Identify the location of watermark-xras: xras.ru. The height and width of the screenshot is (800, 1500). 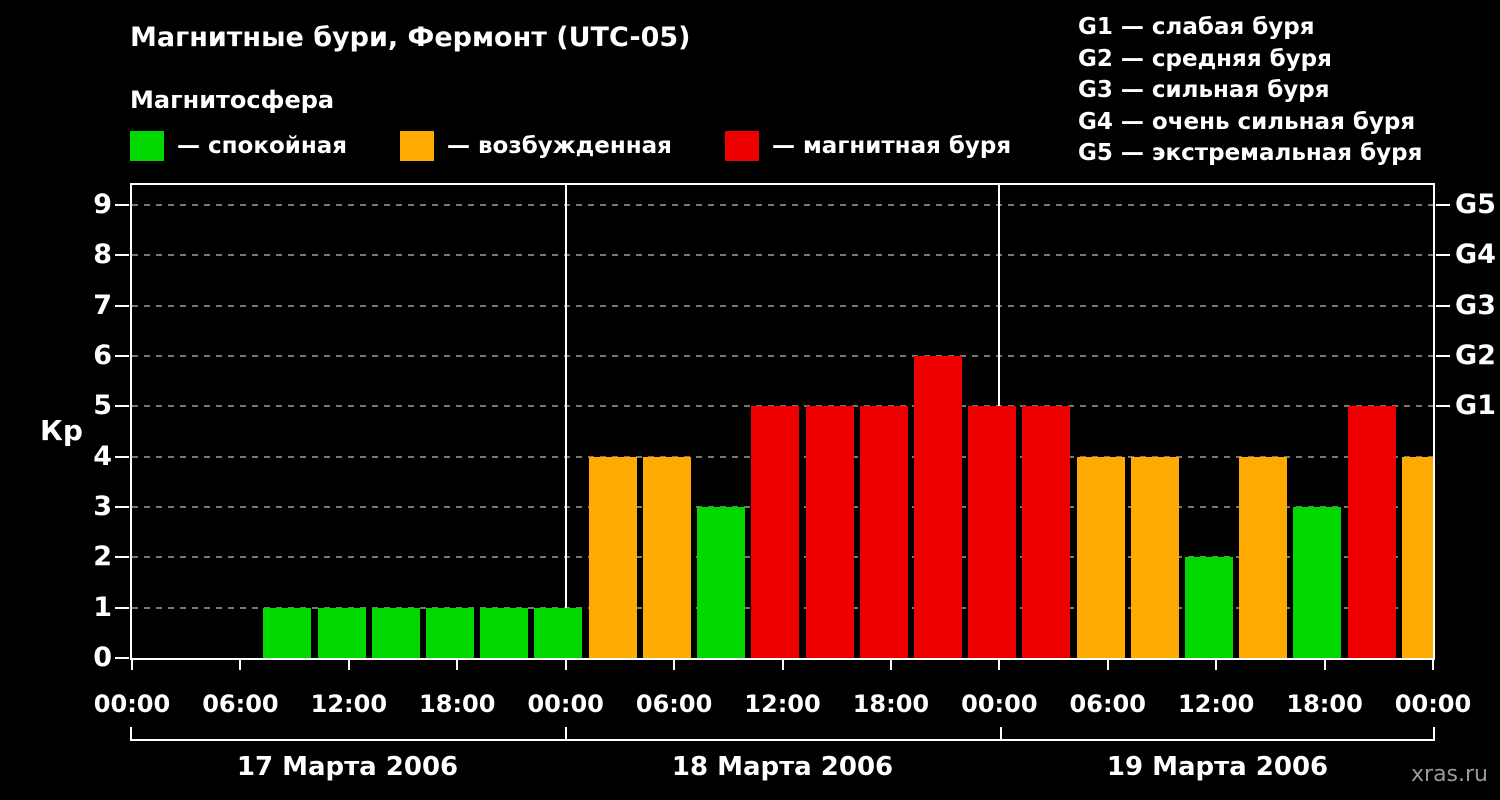
(1449, 774).